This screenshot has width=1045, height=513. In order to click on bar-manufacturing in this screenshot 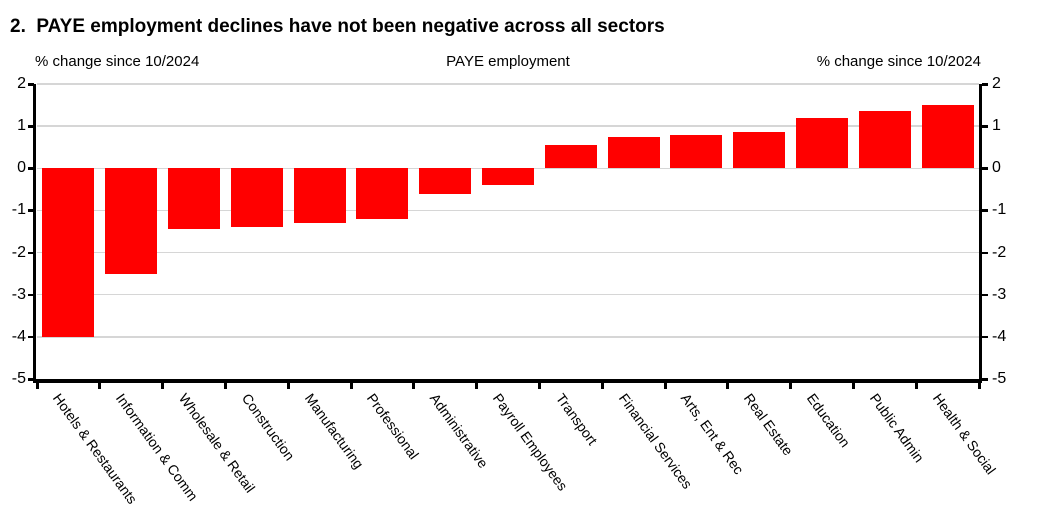, I will do `click(319, 196)`.